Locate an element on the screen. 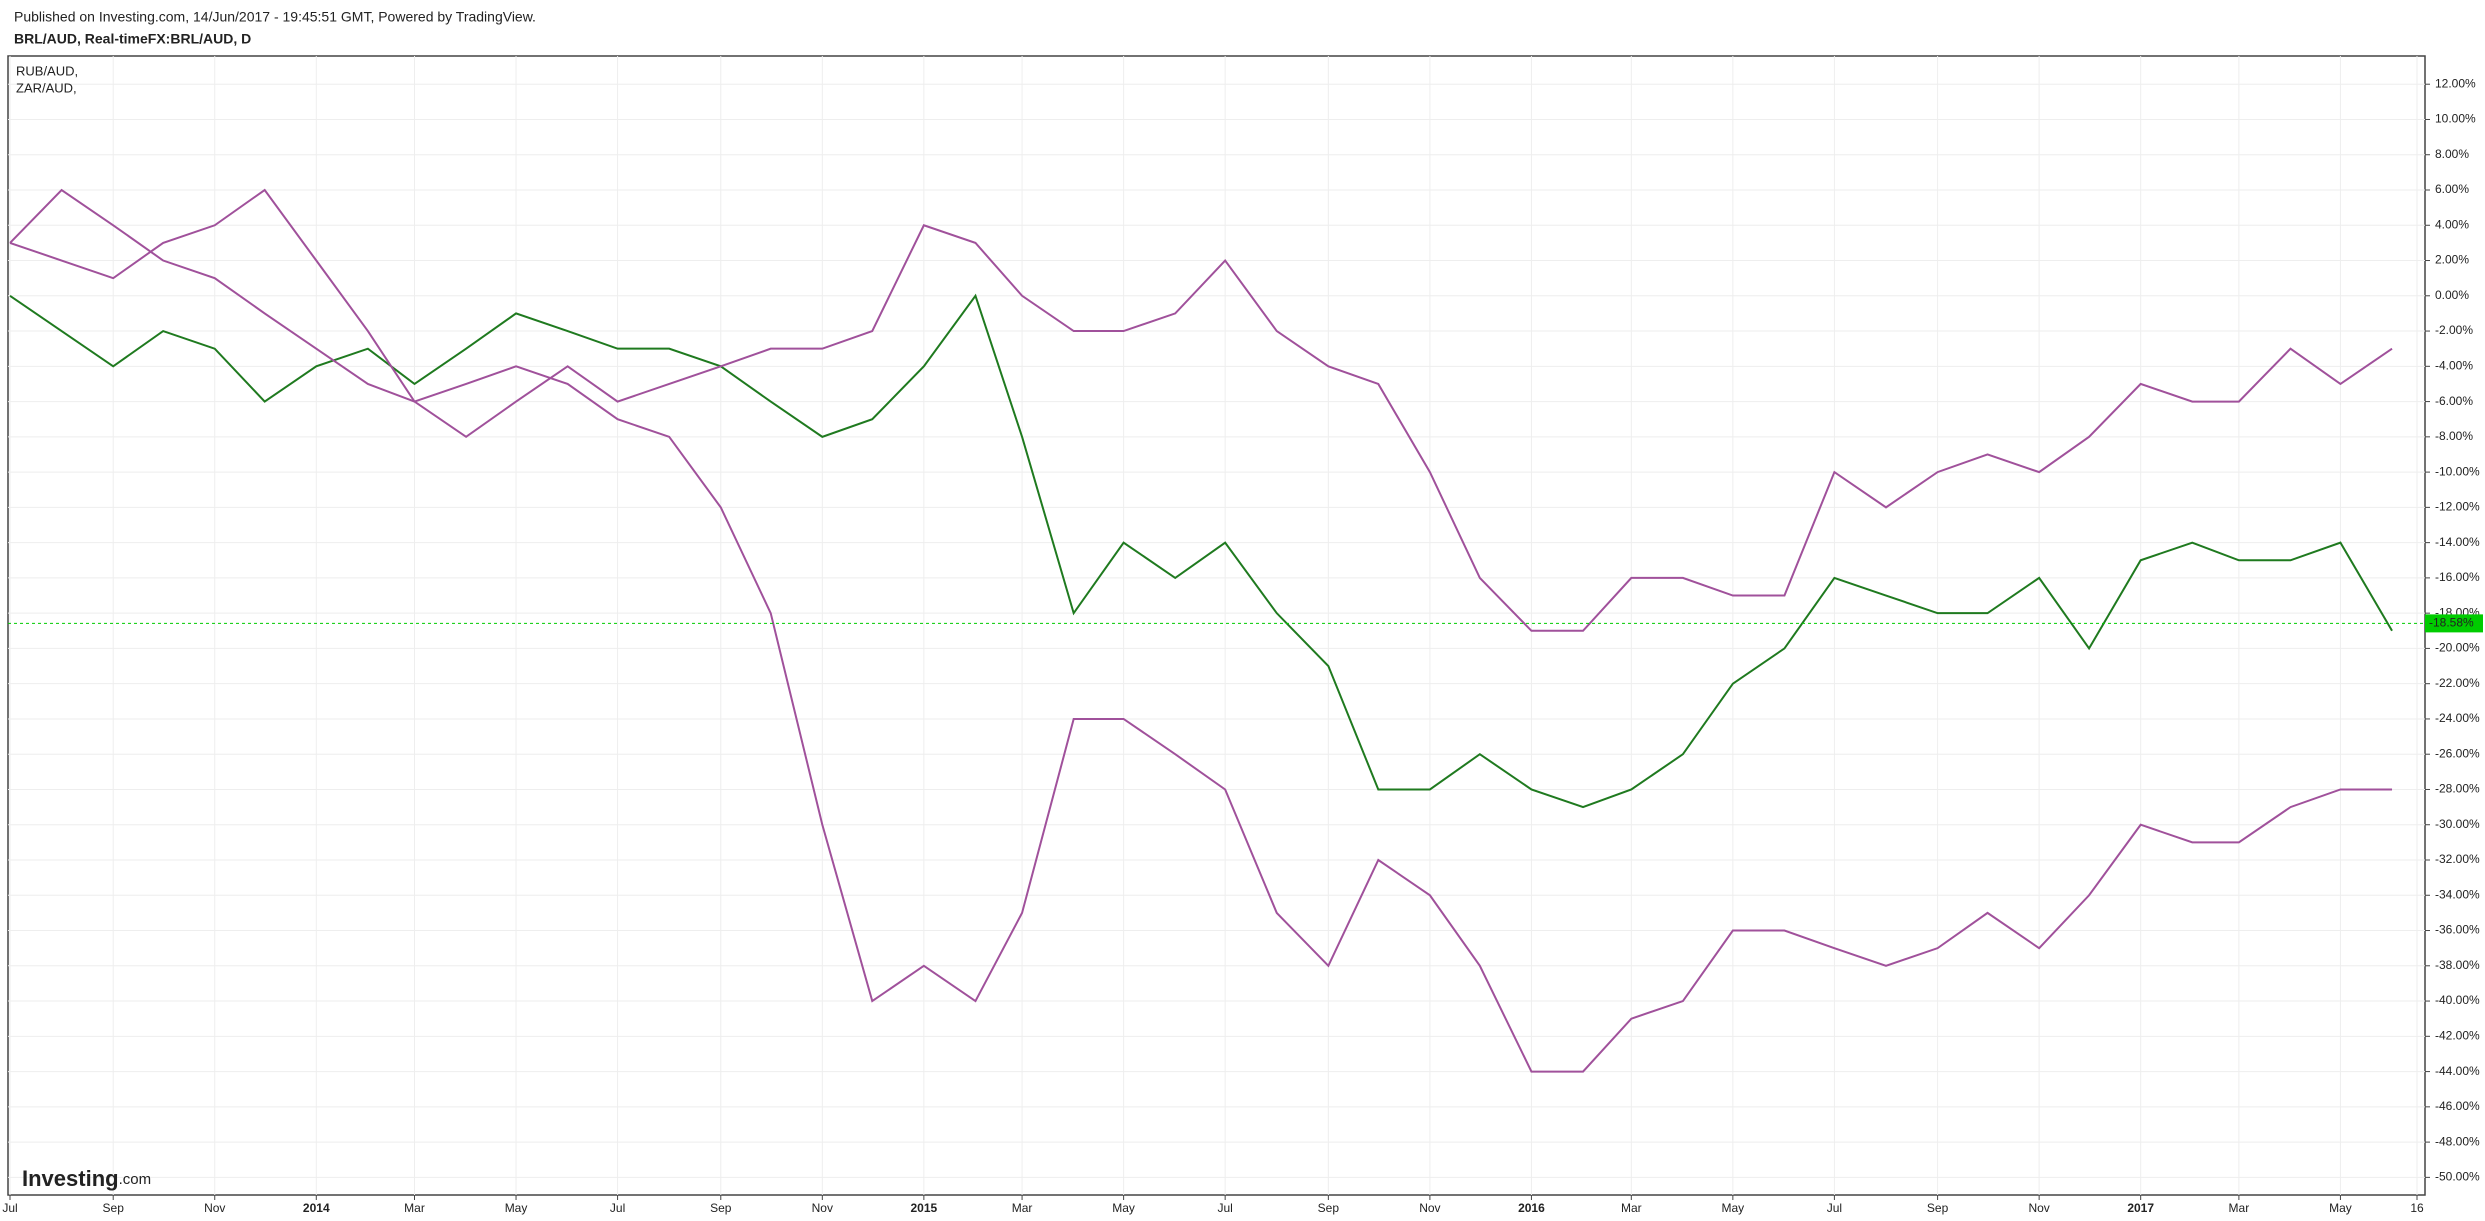 This screenshot has width=2485, height=1221. y-tick-label: -28.00% is located at coordinates (2457, 789).